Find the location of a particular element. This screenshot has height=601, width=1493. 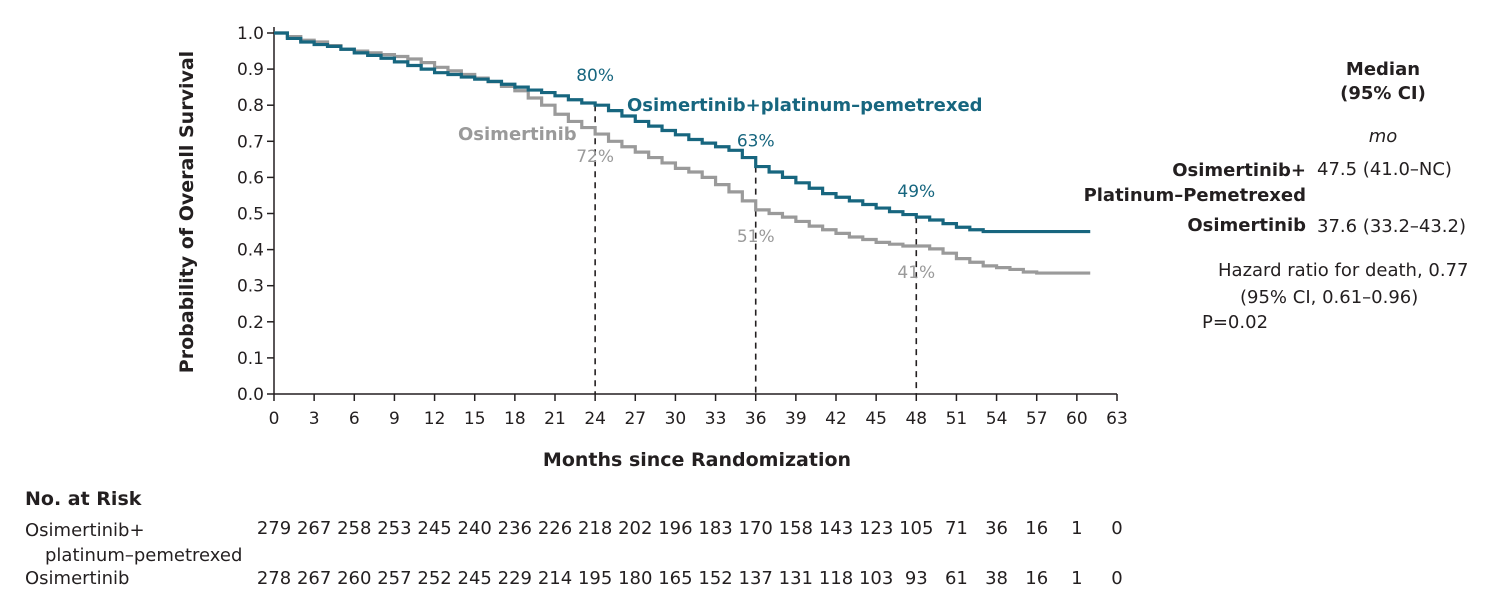

x-tick-label: 57 is located at coordinates (1037, 419).